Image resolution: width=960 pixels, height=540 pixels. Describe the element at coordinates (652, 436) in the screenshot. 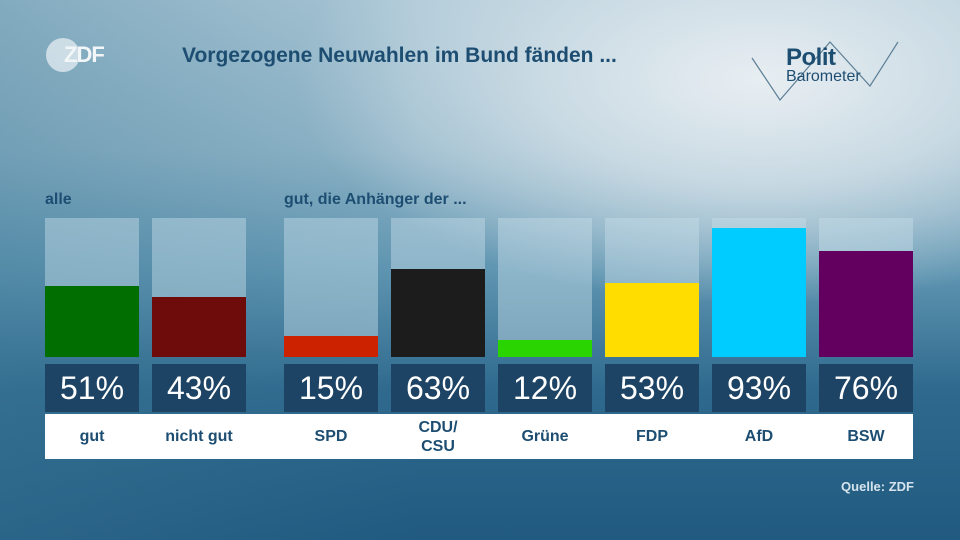

I see `category-label: FDP` at that location.